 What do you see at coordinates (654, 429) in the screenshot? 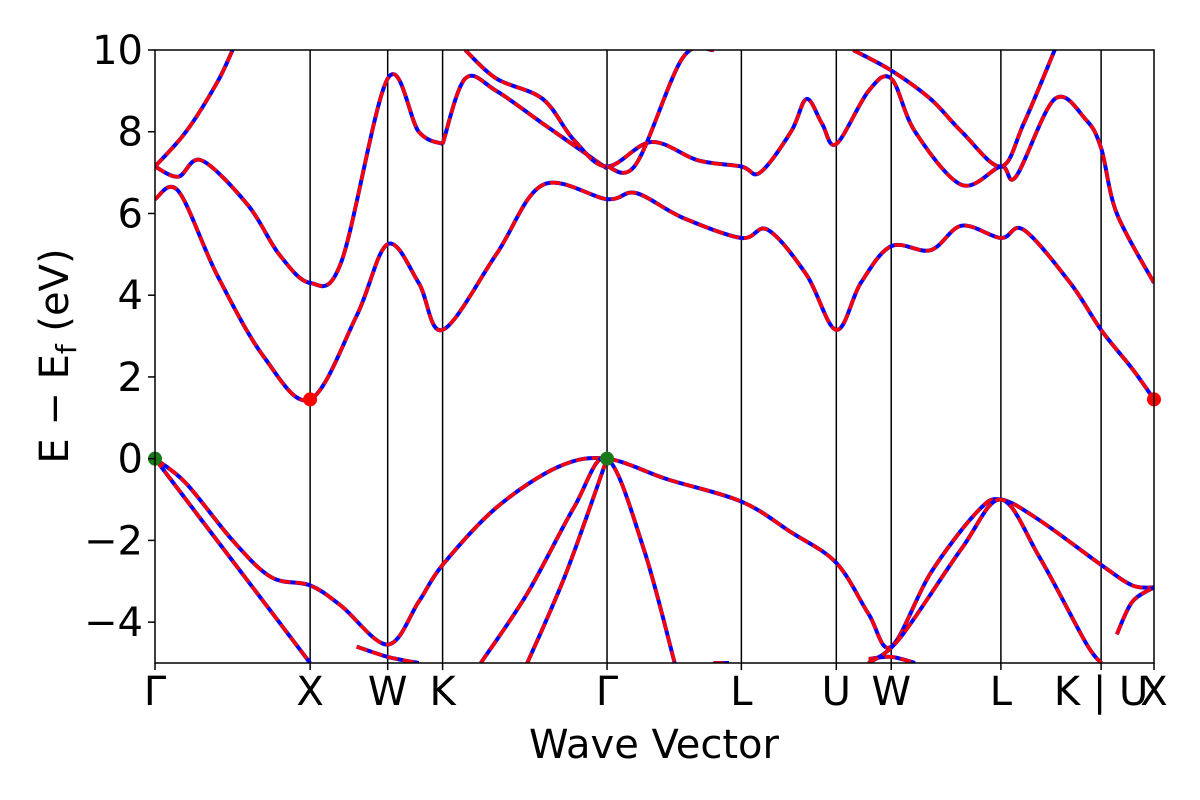
I see `band-edge-markers` at bounding box center [654, 429].